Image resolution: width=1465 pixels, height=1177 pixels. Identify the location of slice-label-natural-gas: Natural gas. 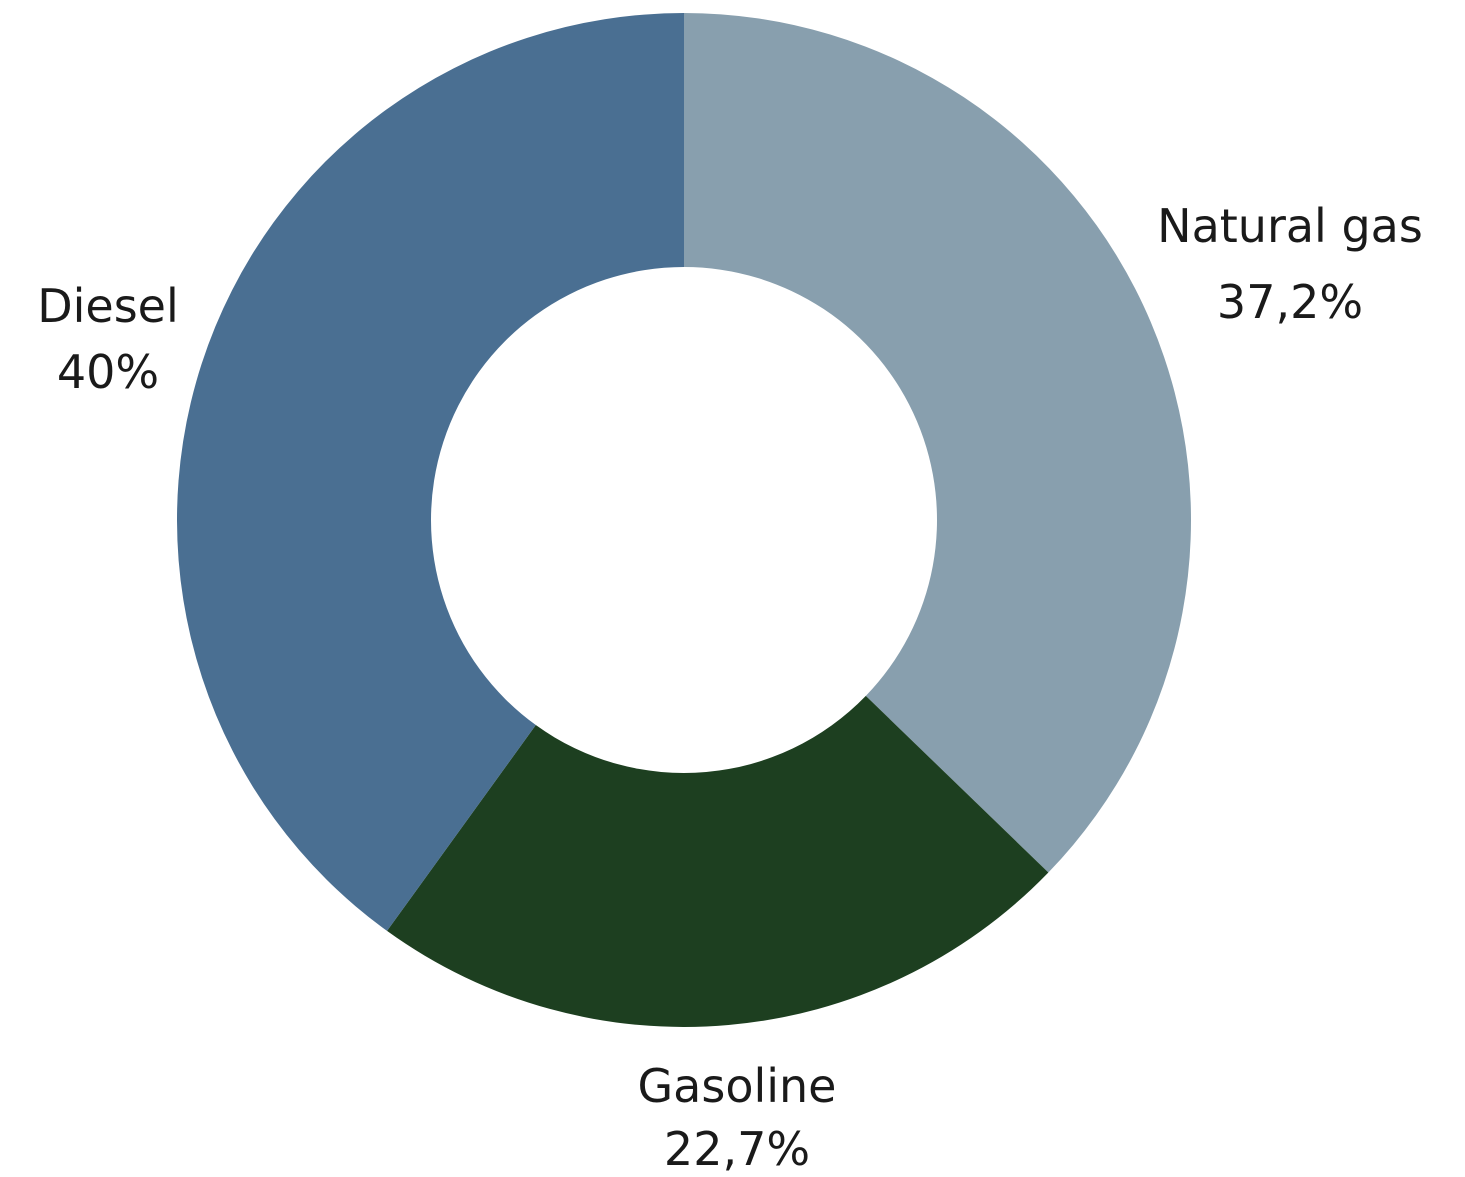
(1290, 226).